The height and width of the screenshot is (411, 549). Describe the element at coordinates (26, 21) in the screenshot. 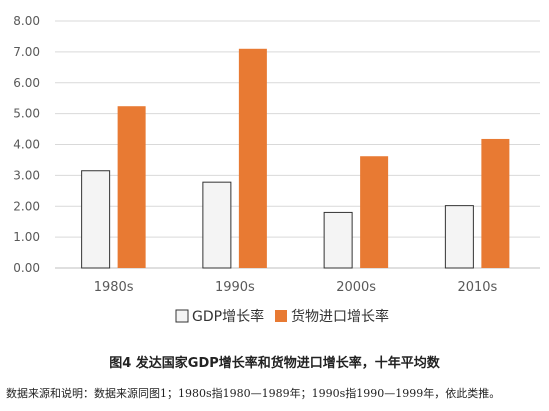

I see `y-tick-label: 8.00` at that location.